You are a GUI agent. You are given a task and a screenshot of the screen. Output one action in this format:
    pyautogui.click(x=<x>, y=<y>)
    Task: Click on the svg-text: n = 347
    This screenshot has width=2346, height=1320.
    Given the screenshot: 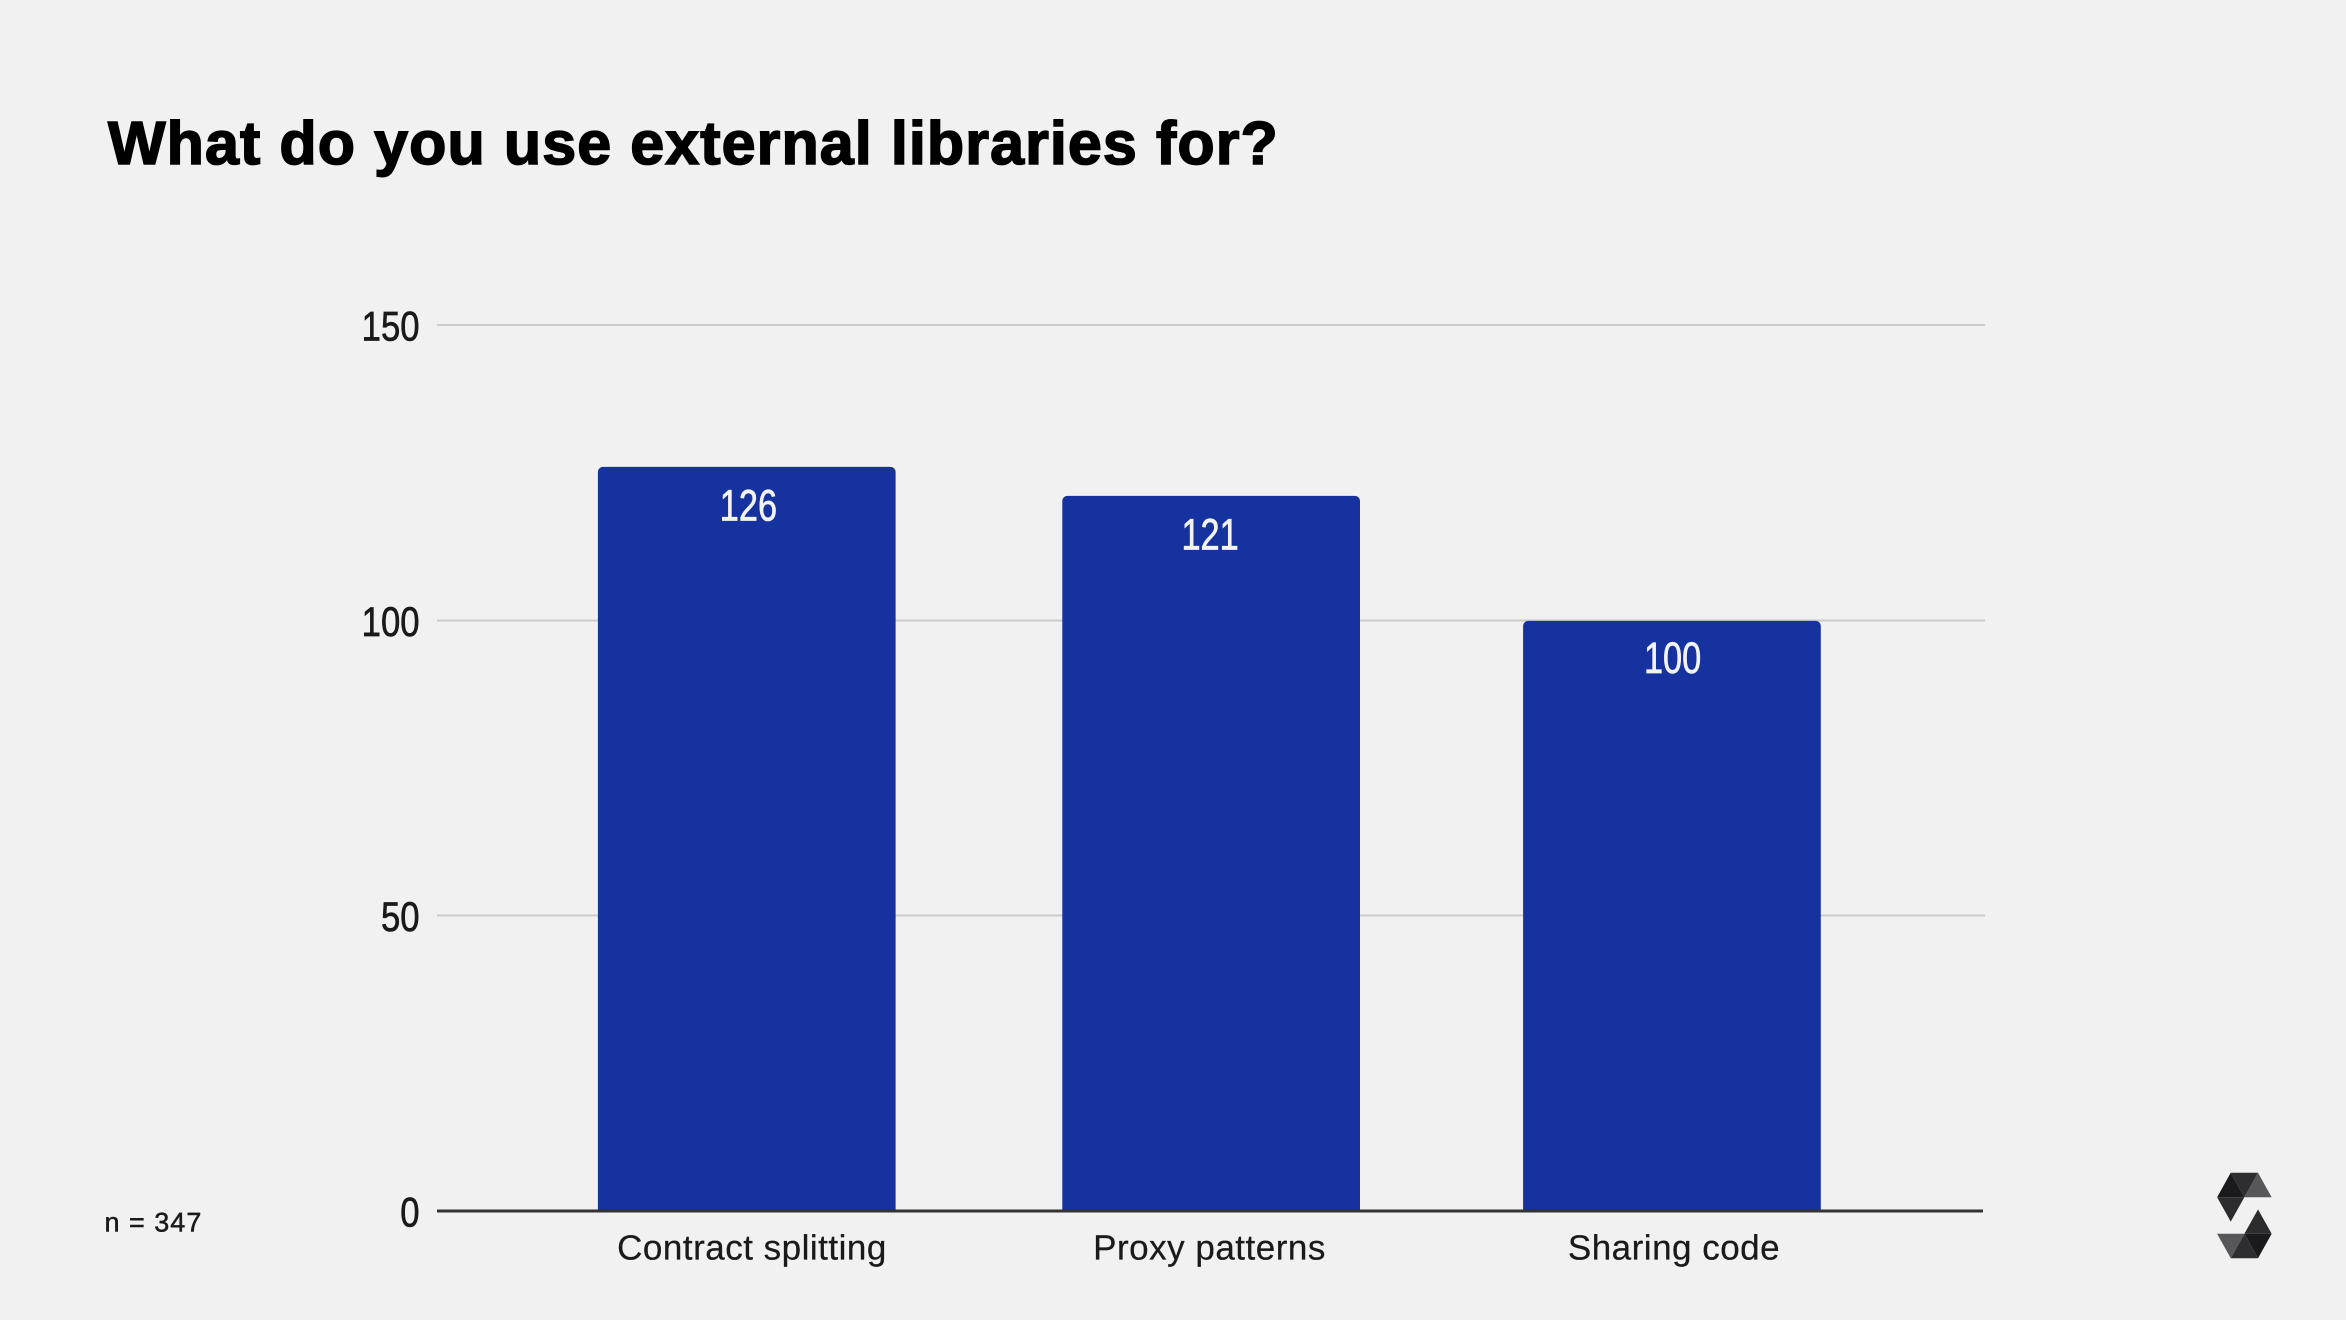 What is the action you would take?
    pyautogui.click(x=154, y=1222)
    